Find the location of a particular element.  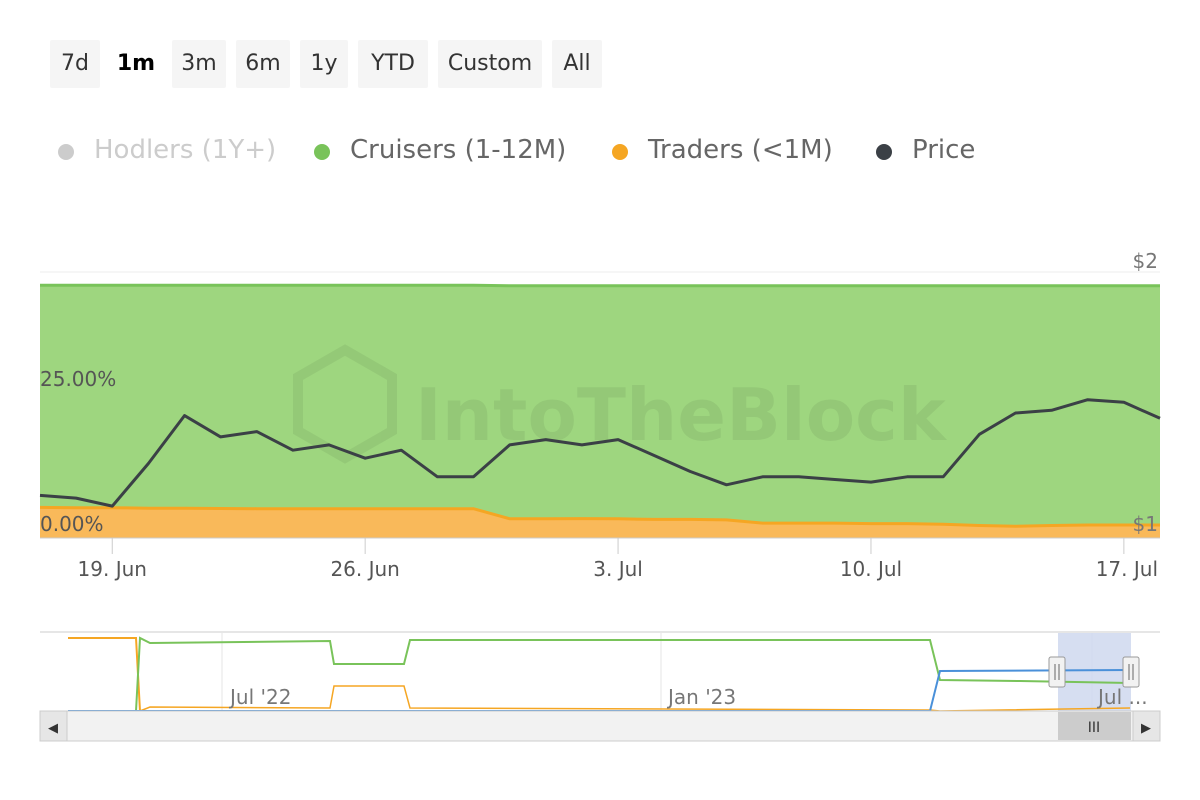

handle-left-body is located at coordinates (1057, 672).